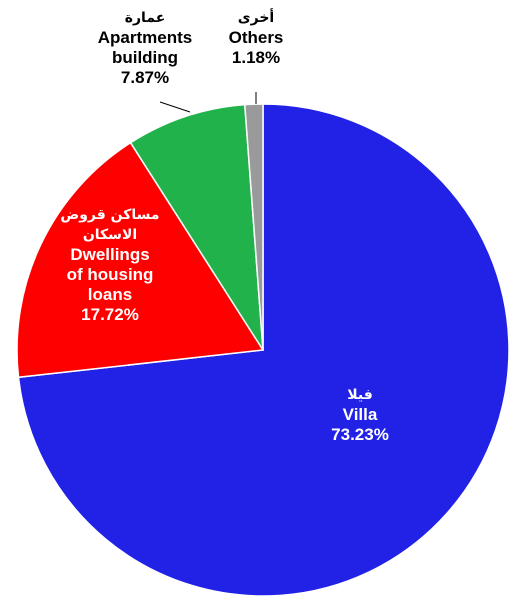 Image resolution: width=511 pixels, height=601 pixels. Describe the element at coordinates (145, 18) in the screenshot. I see `arabic-label: عمارة` at that location.